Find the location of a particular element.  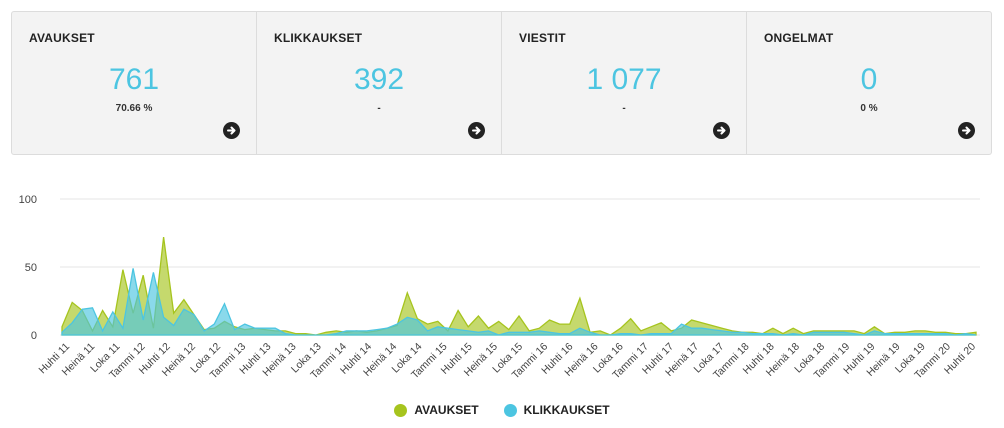

stat-subvalue: 0 % is located at coordinates (869, 108).